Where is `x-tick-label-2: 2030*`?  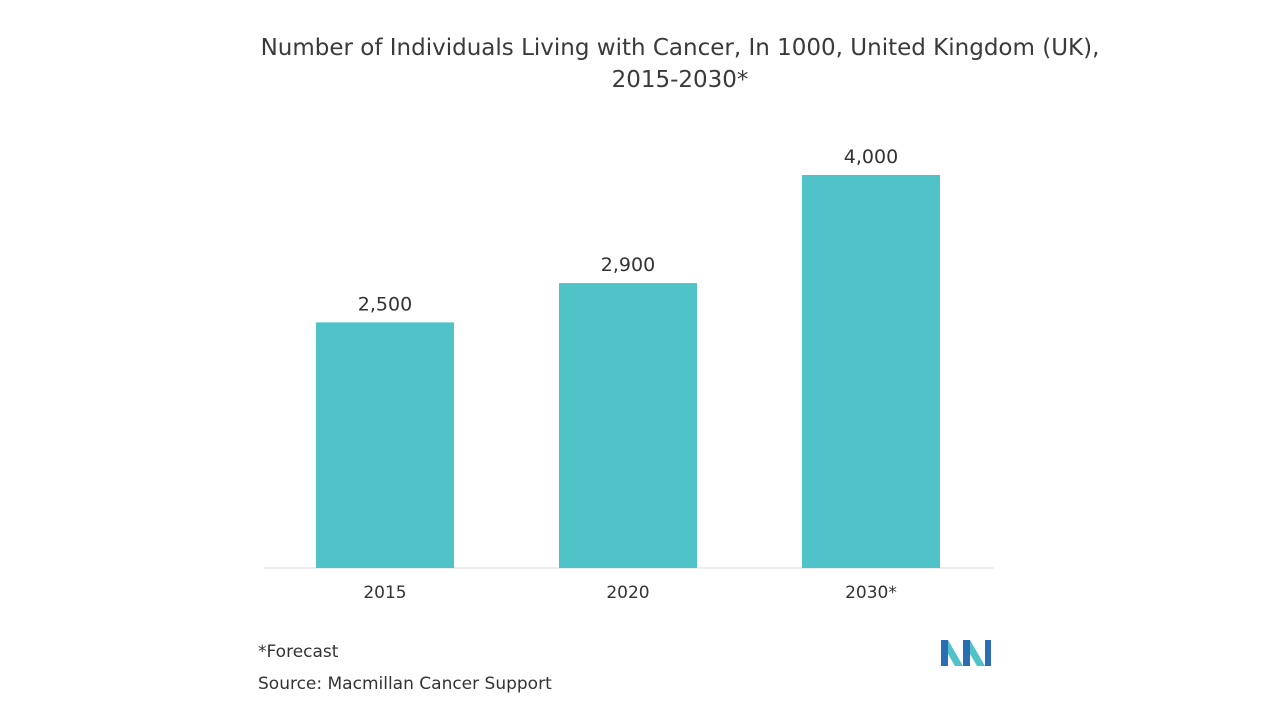
x-tick-label-2: 2030* is located at coordinates (871, 593).